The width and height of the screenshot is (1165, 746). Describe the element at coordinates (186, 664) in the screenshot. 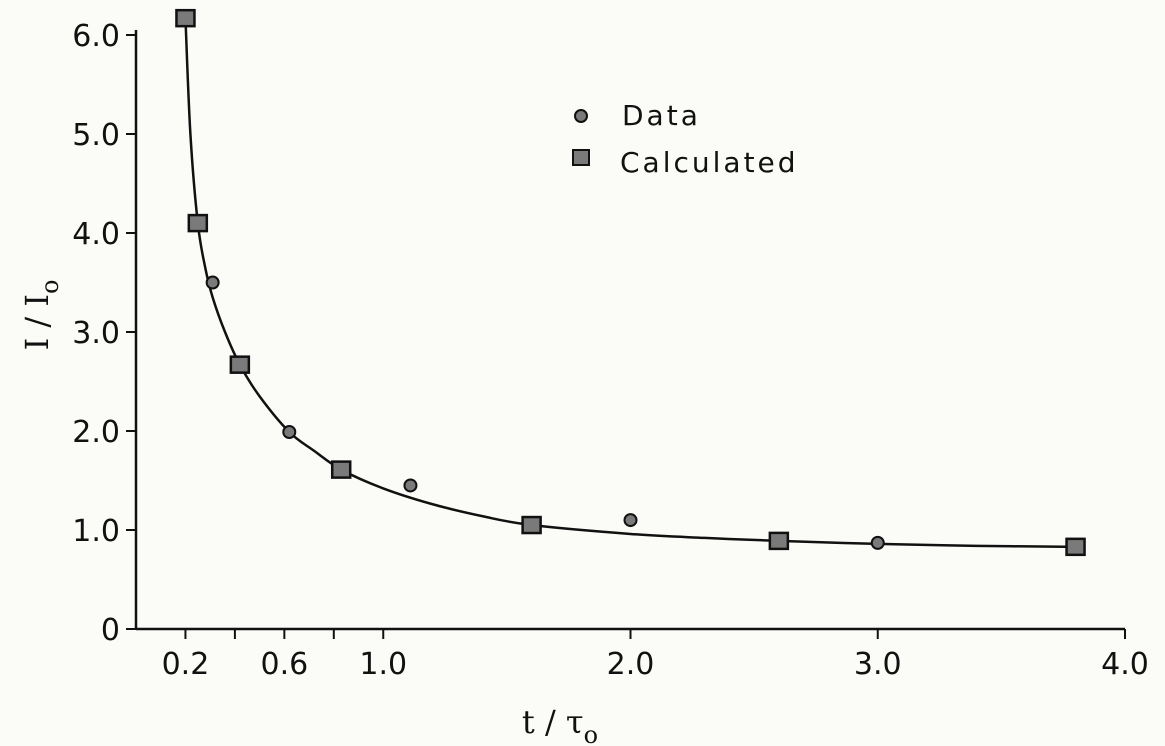

I see `x-tick-label: 0.2` at that location.